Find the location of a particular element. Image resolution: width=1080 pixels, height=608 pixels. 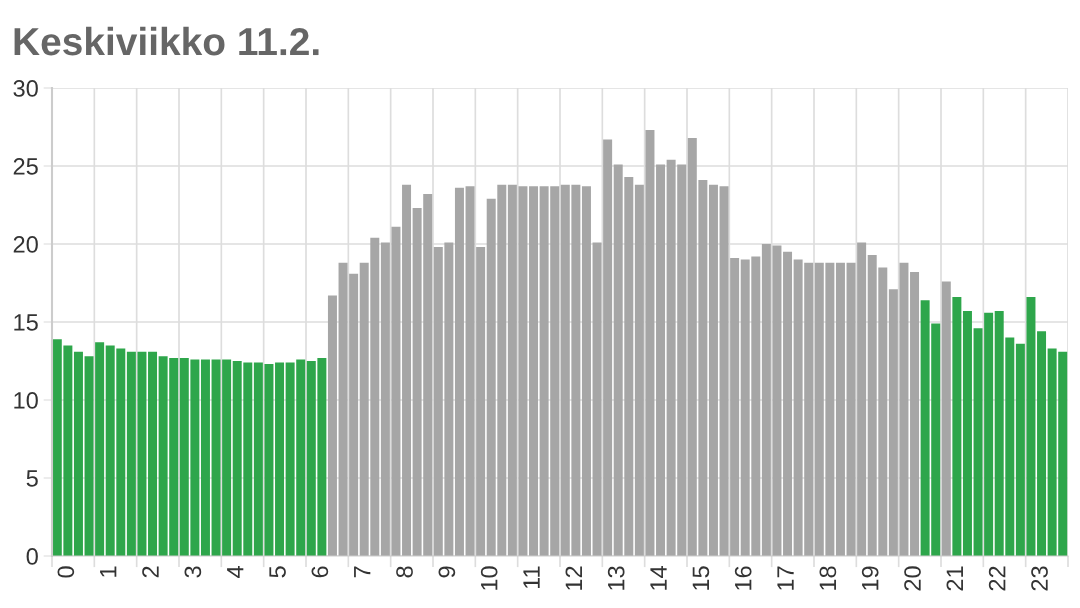

x-tick-label: 22 is located at coordinates (997, 578).